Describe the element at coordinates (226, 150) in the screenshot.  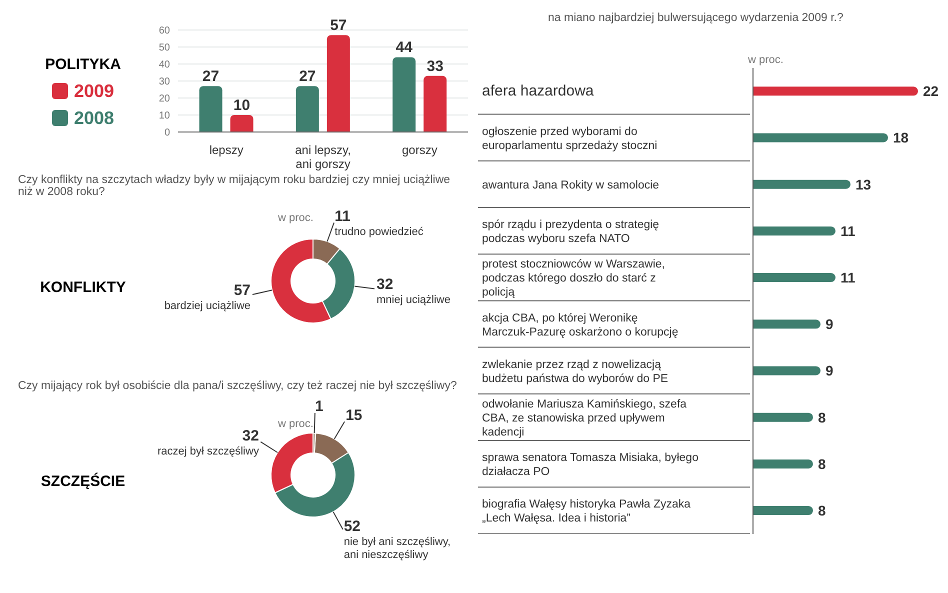
I see `x-tick-label: lepszy` at that location.